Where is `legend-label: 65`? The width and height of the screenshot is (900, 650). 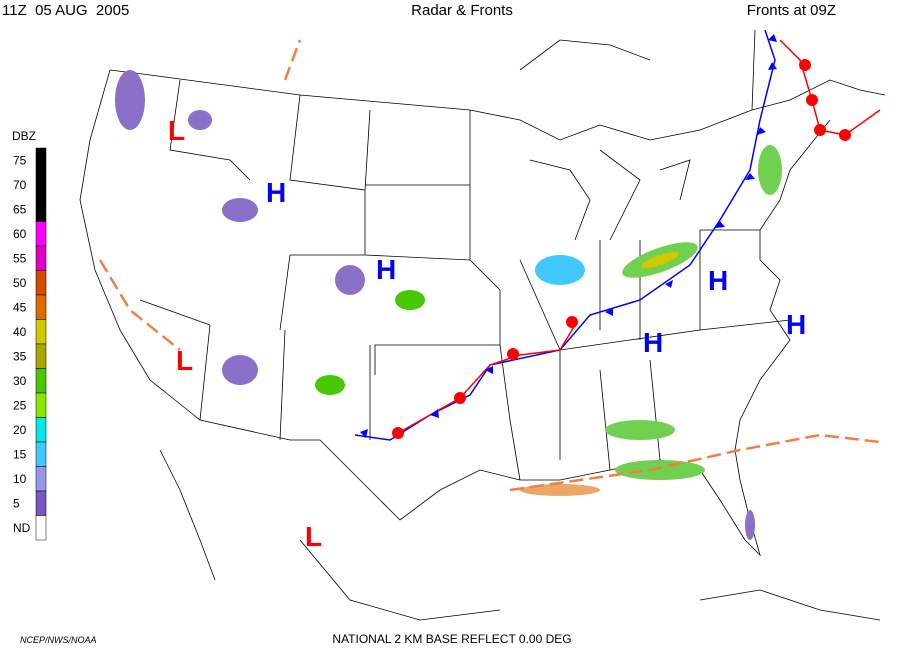 legend-label: 65 is located at coordinates (20, 209).